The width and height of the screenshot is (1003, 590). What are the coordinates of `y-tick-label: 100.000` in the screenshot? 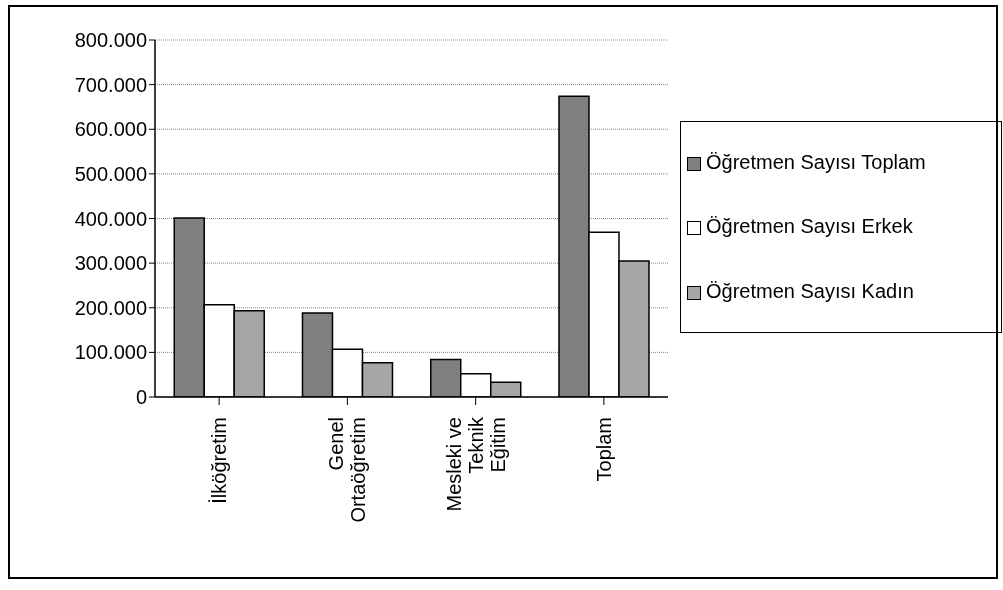 It's located at (110, 352).